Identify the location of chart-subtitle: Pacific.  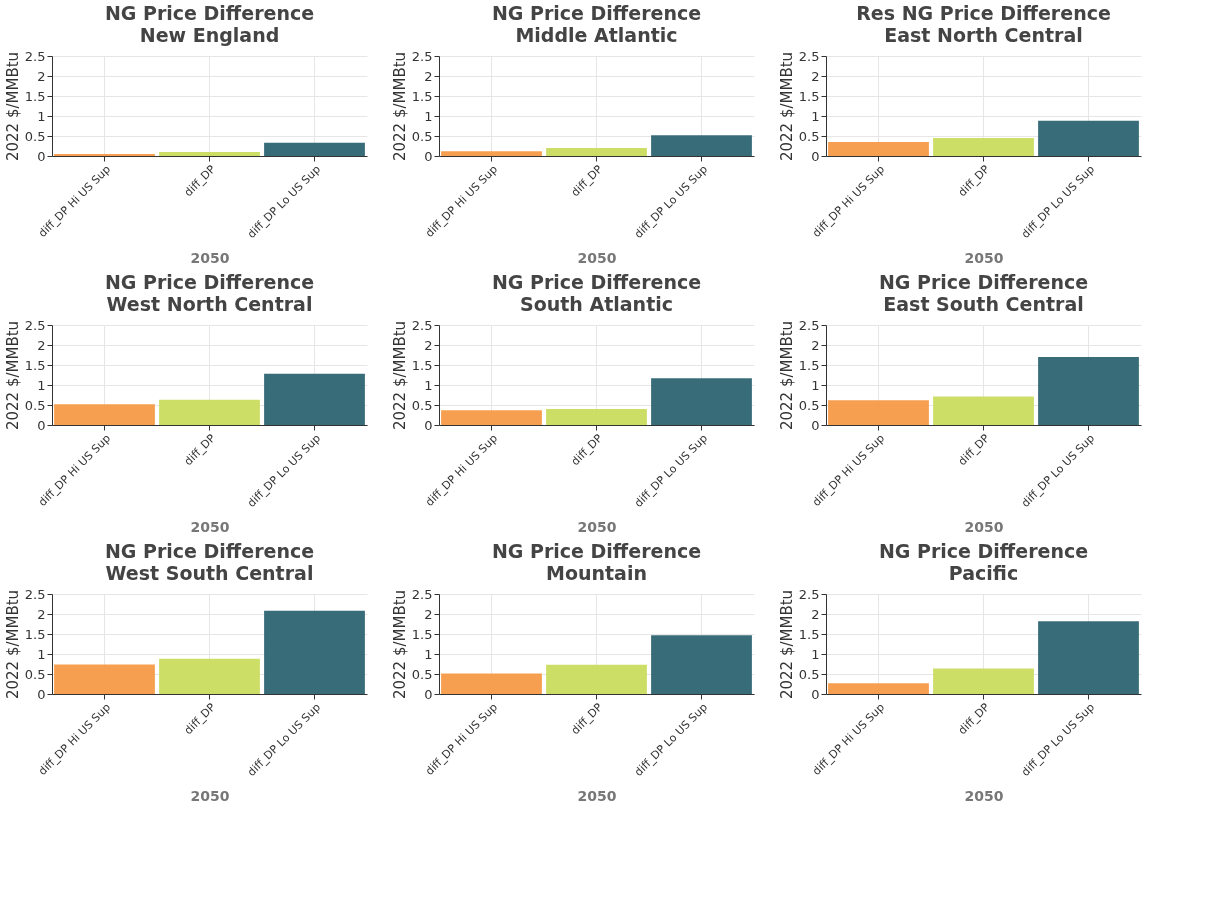
(983, 573).